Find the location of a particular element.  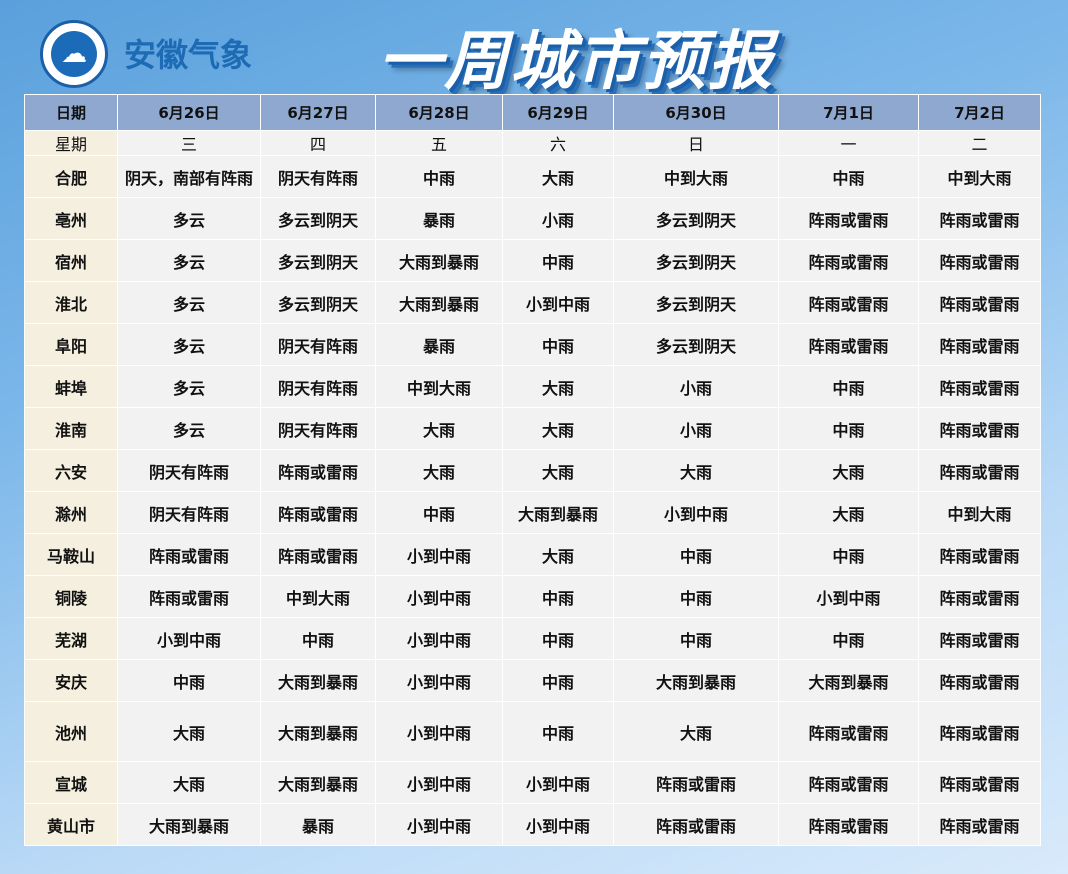

weekday-cell: 二 is located at coordinates (979, 143).